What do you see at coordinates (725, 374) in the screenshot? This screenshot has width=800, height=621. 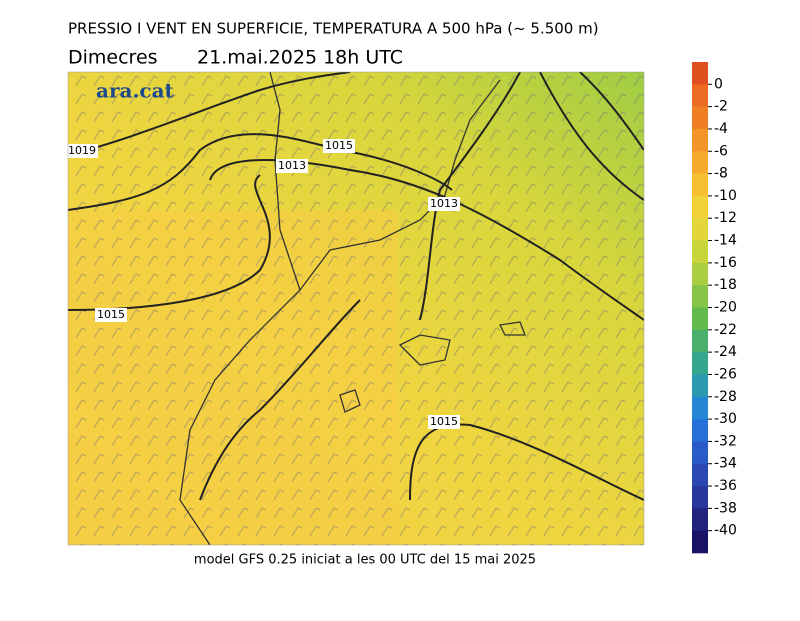 I see `colorbar-label: -26` at bounding box center [725, 374].